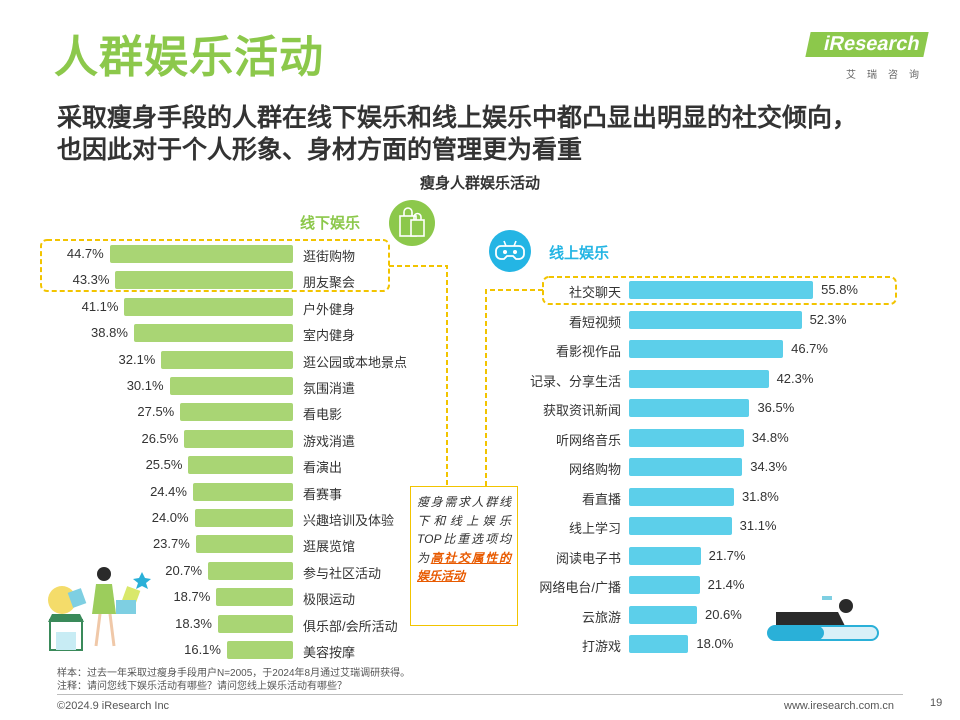  I want to click on page-number: 19, so click(936, 703).